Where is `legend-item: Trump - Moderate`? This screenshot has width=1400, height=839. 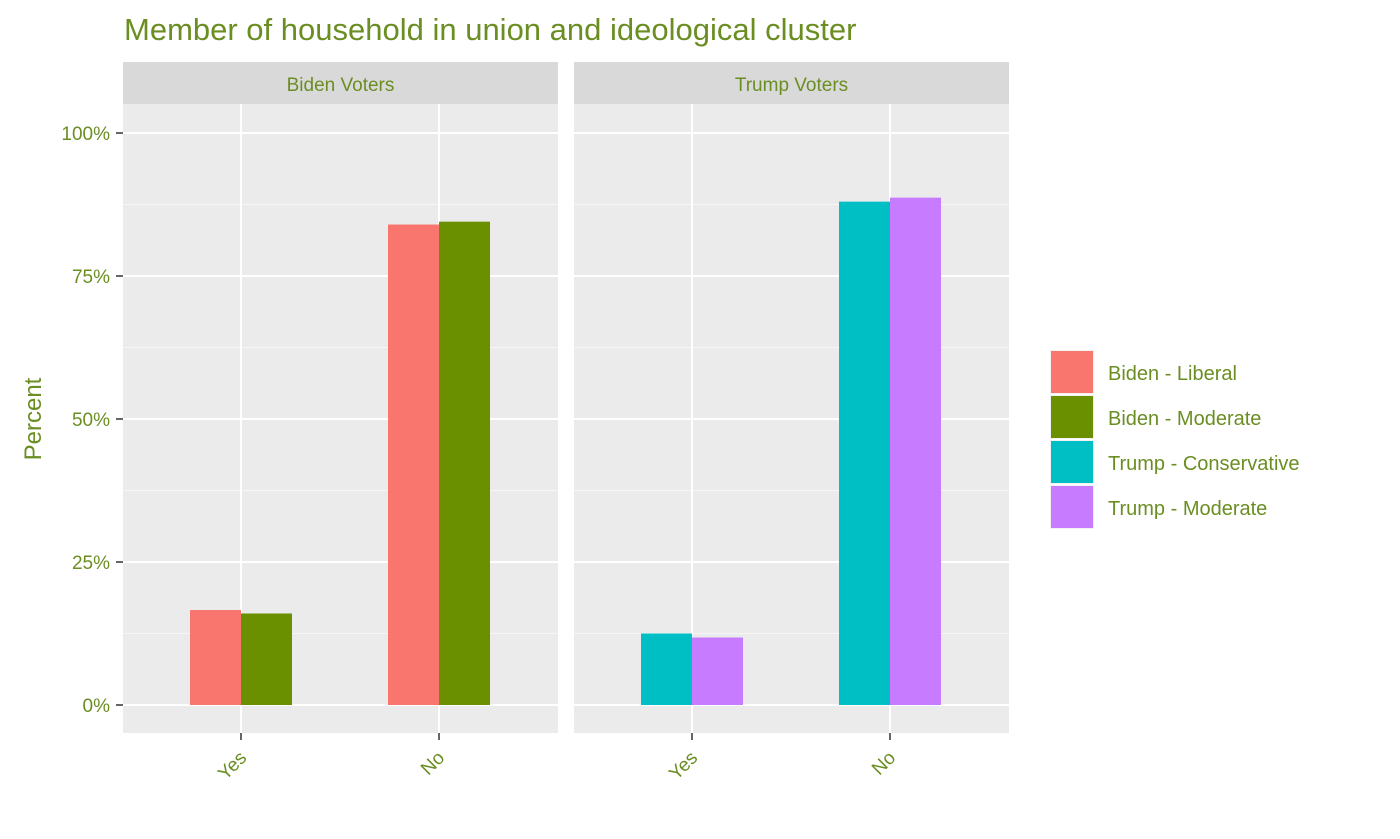
legend-item: Trump - Moderate is located at coordinates (1158, 507).